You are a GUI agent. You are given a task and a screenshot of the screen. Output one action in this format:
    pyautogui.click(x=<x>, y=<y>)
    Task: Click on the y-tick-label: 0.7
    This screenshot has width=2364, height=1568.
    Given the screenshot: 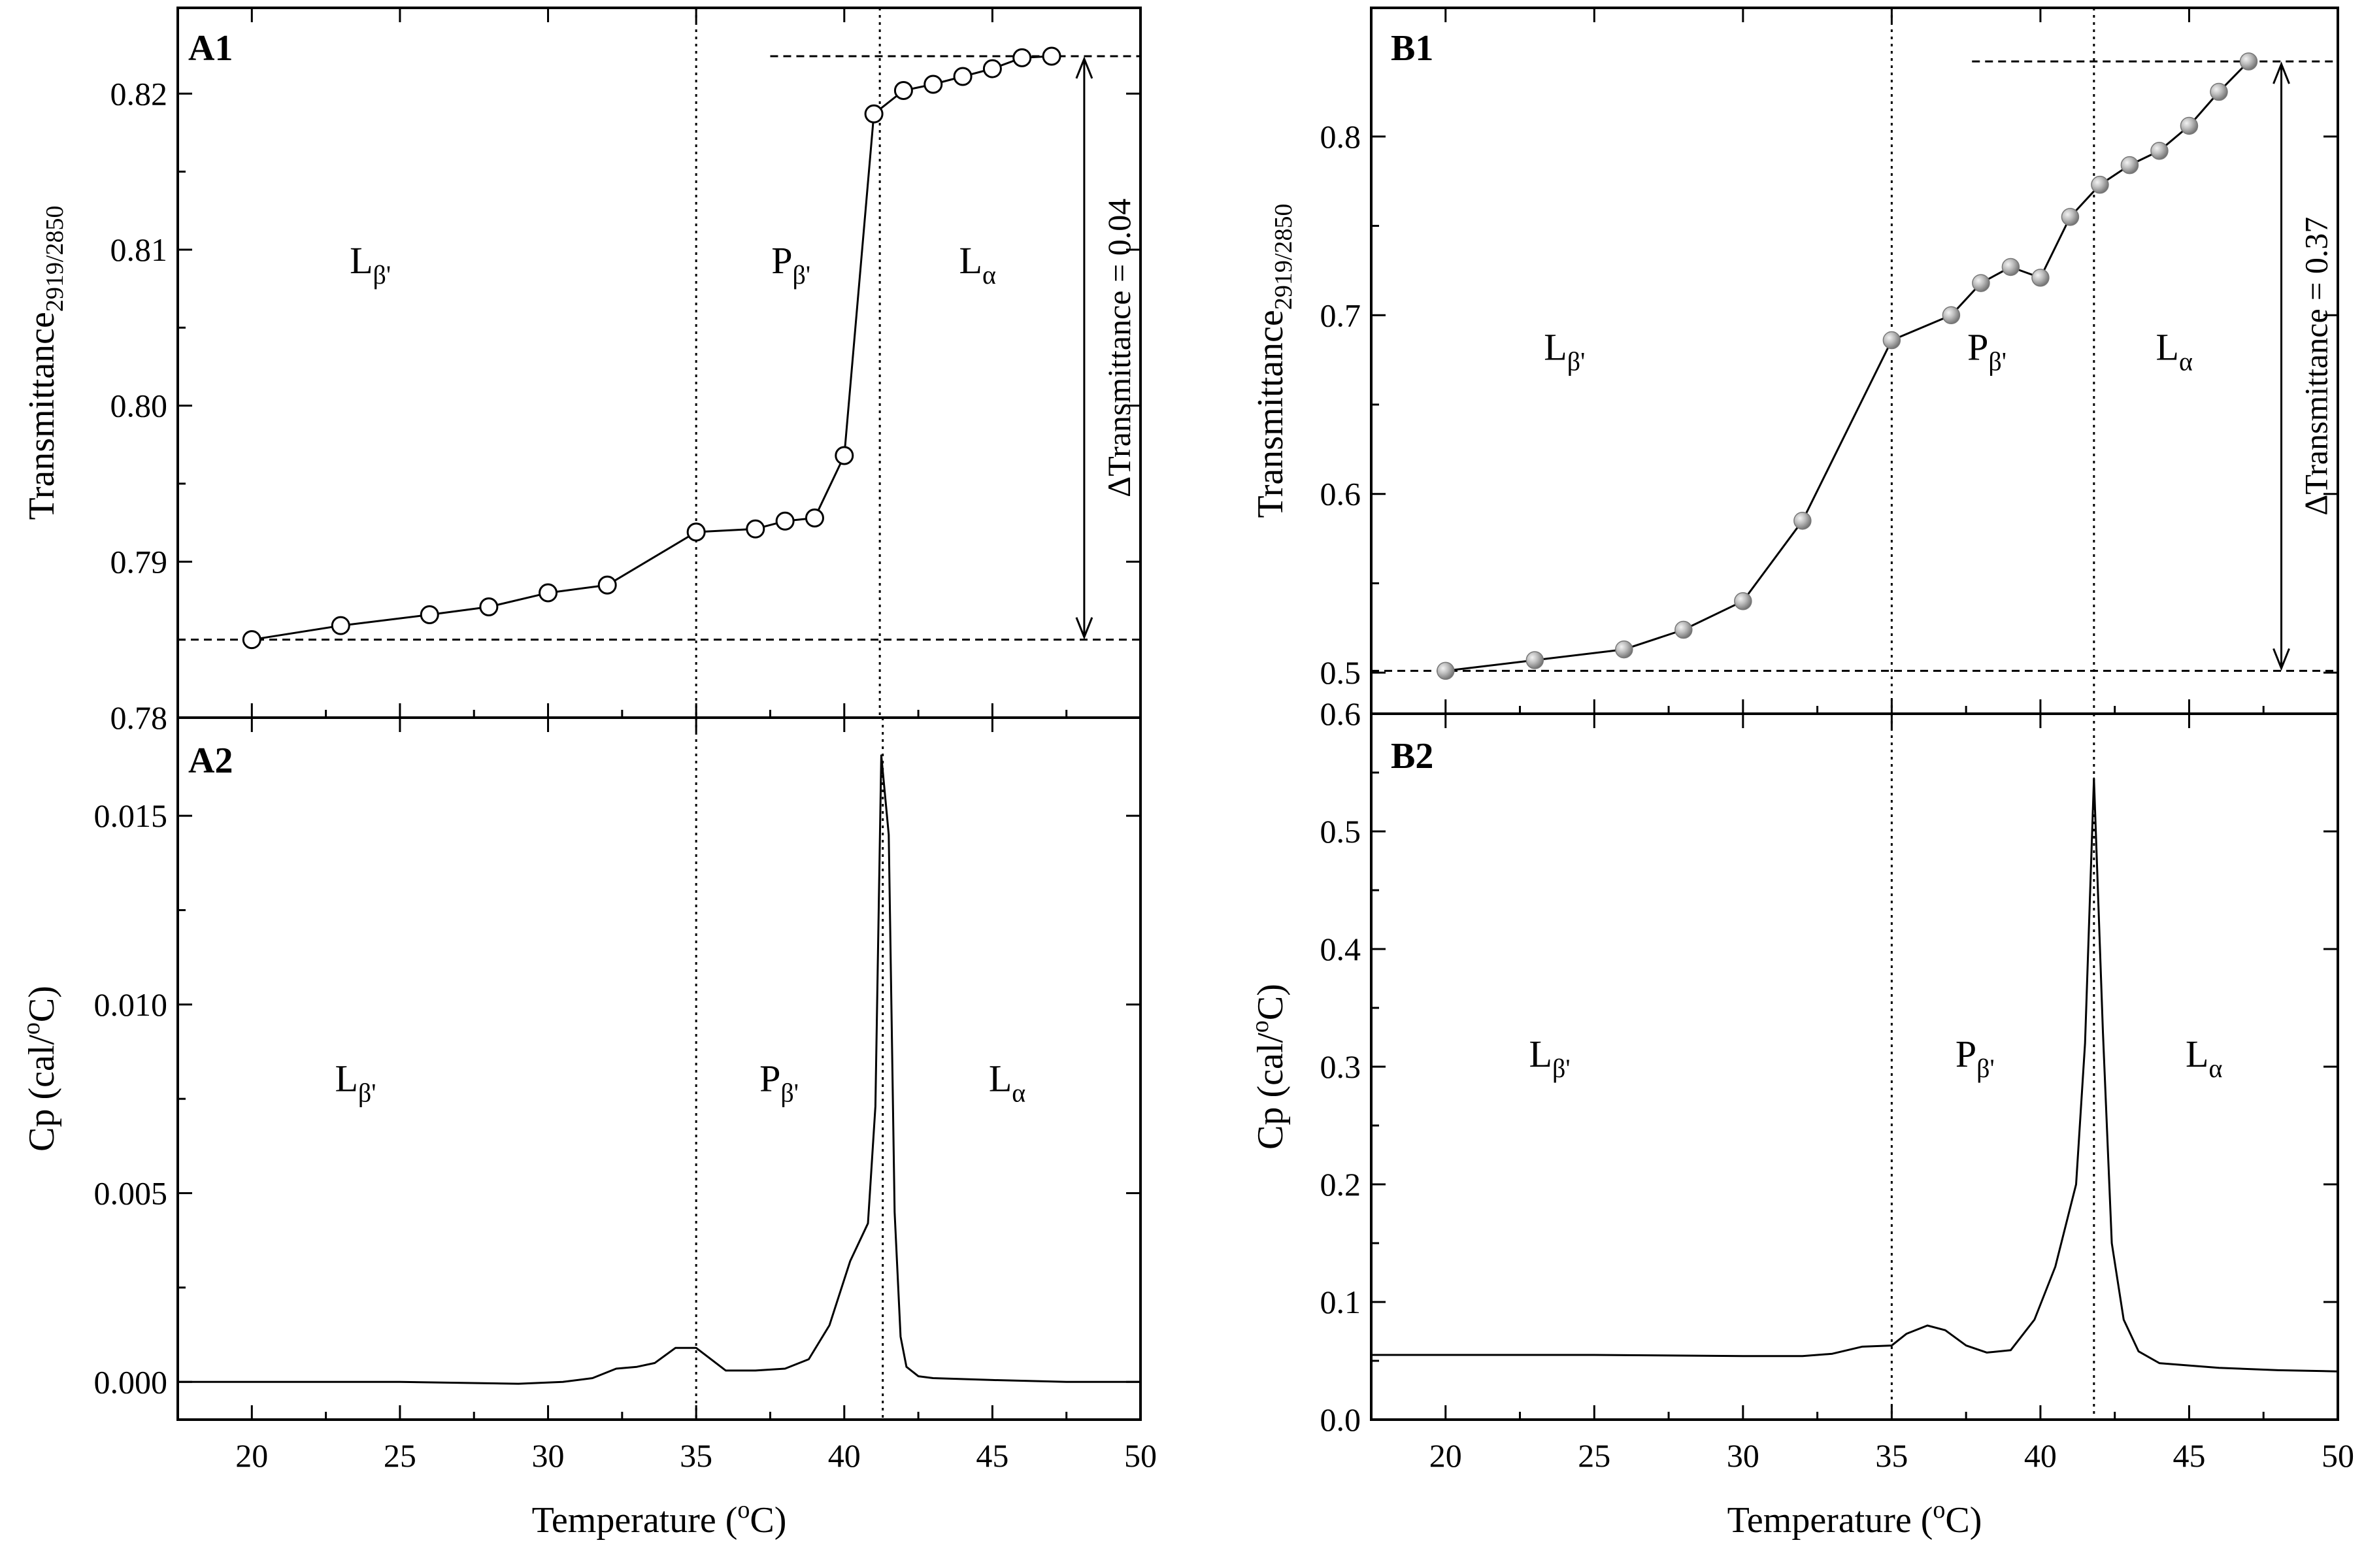 What is the action you would take?
    pyautogui.click(x=1340, y=315)
    